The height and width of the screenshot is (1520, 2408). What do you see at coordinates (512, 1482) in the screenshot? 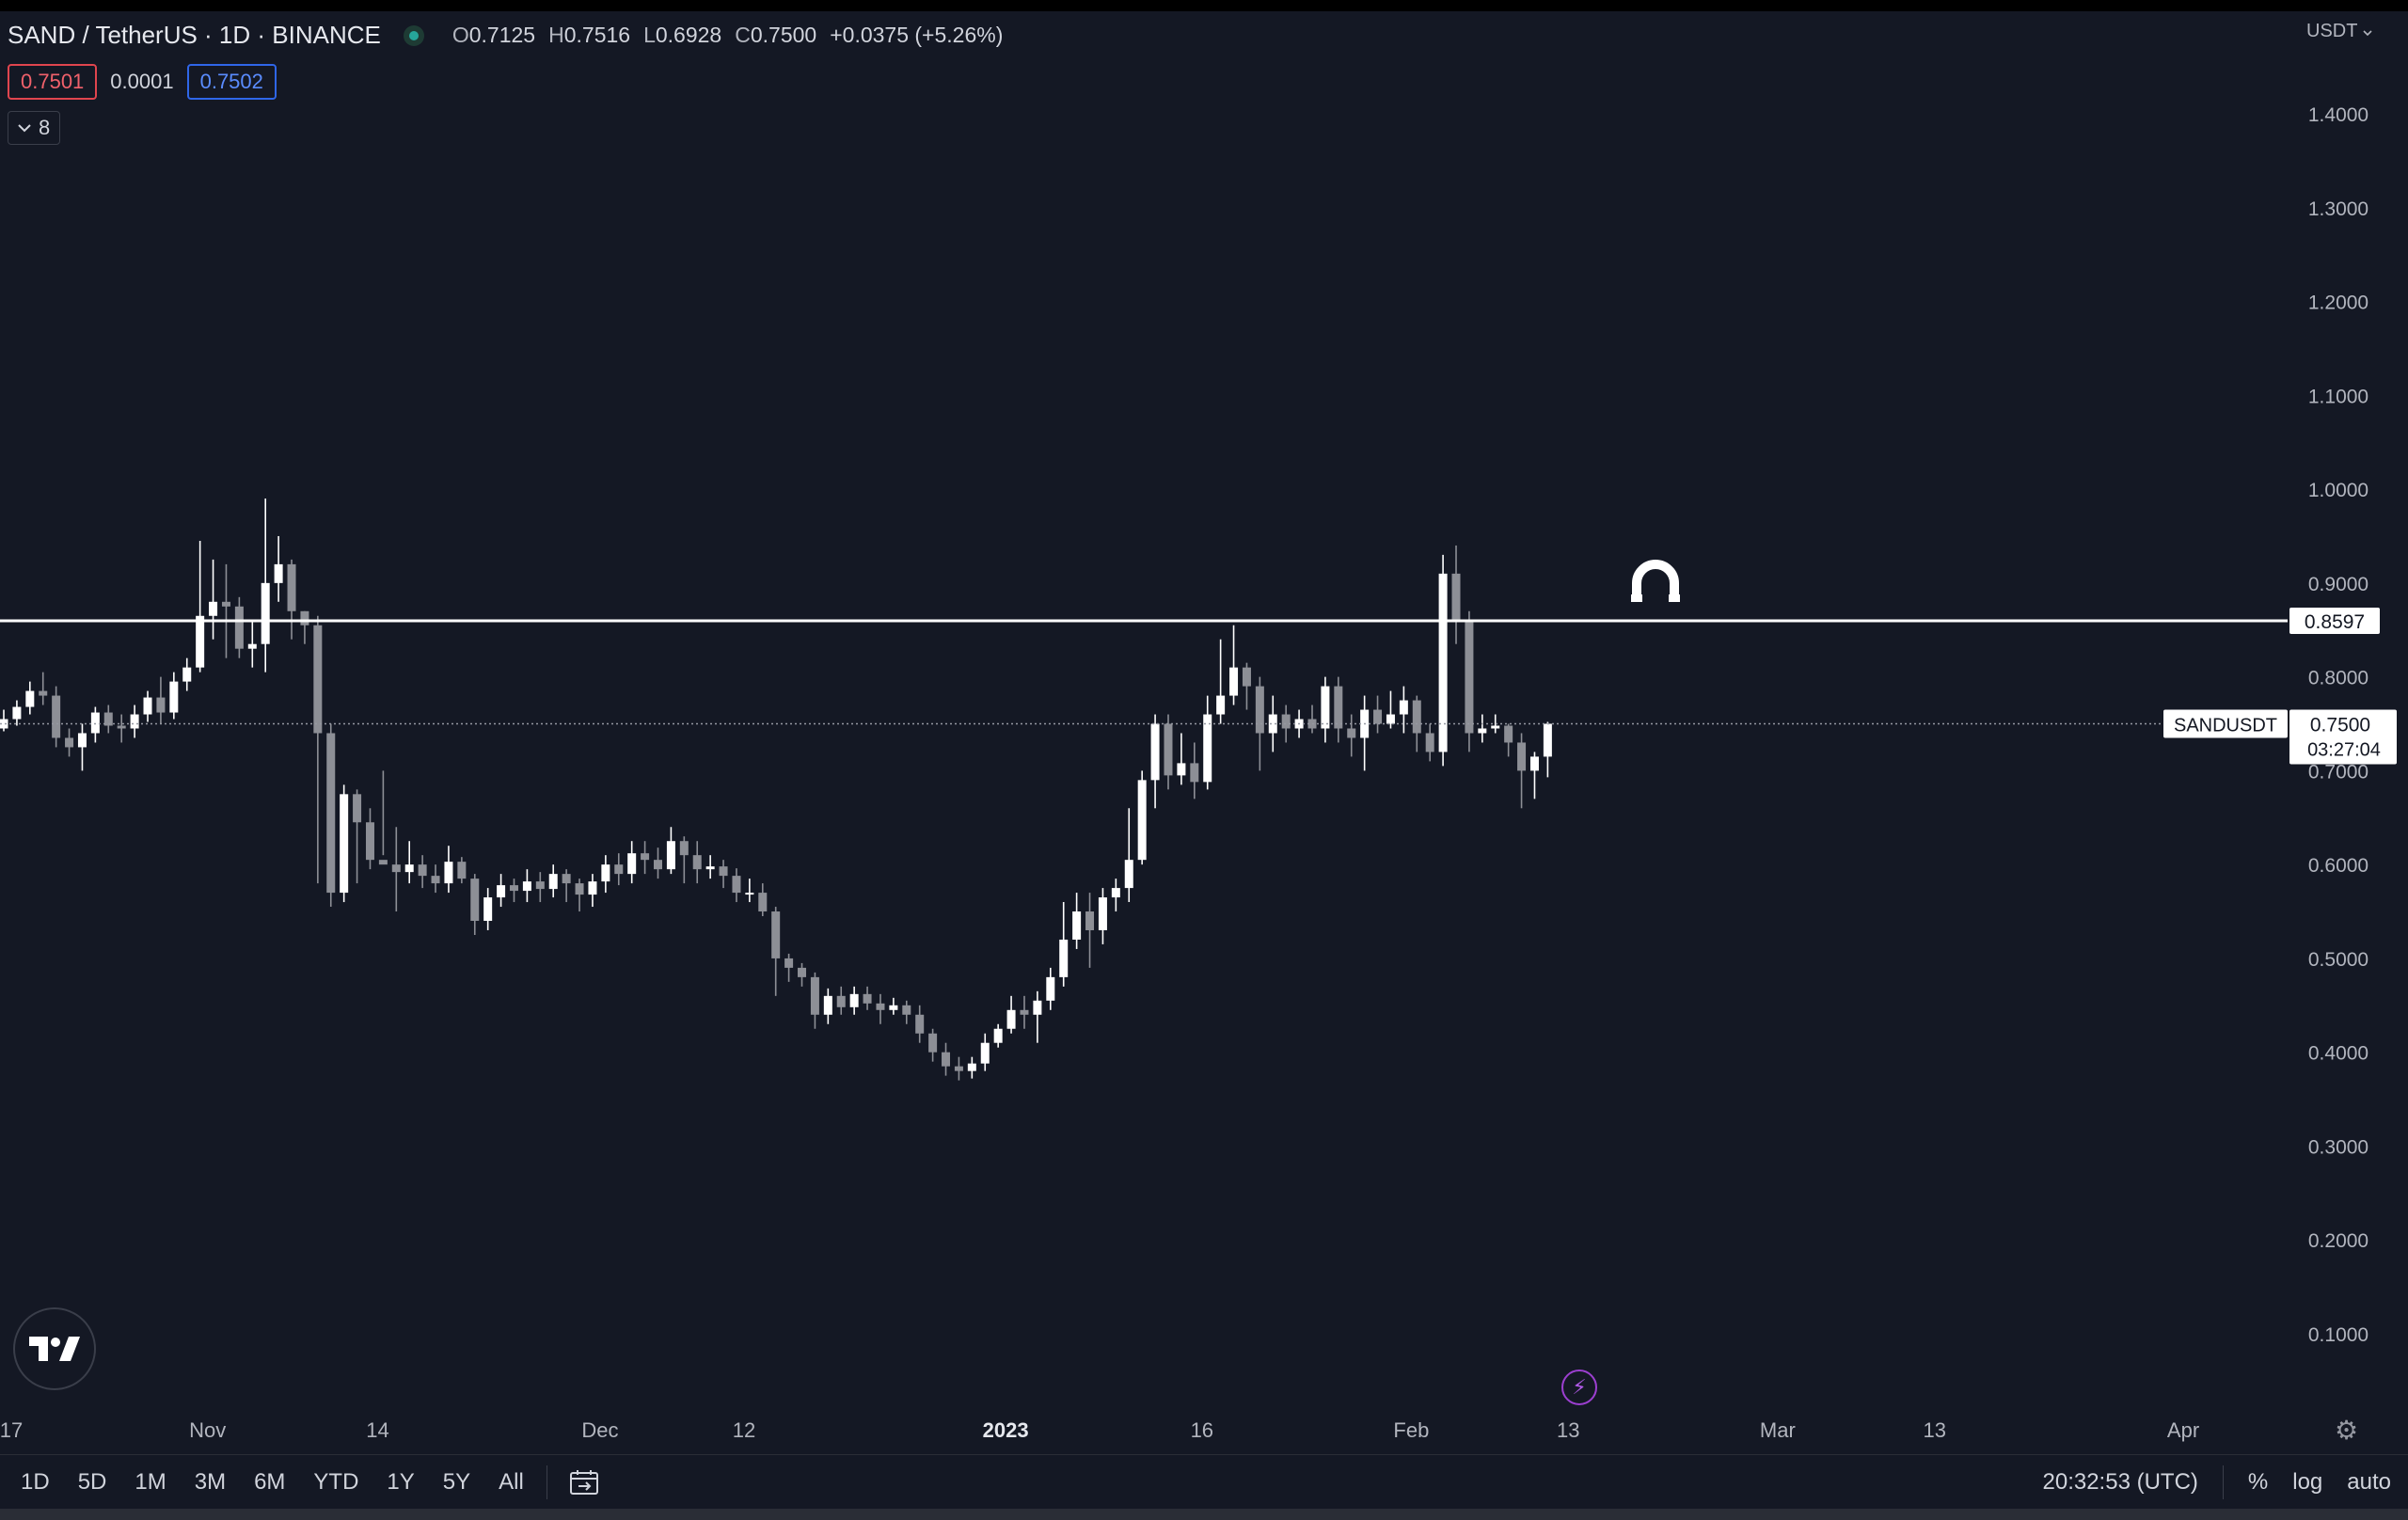
I see `range-all-button: All` at bounding box center [512, 1482].